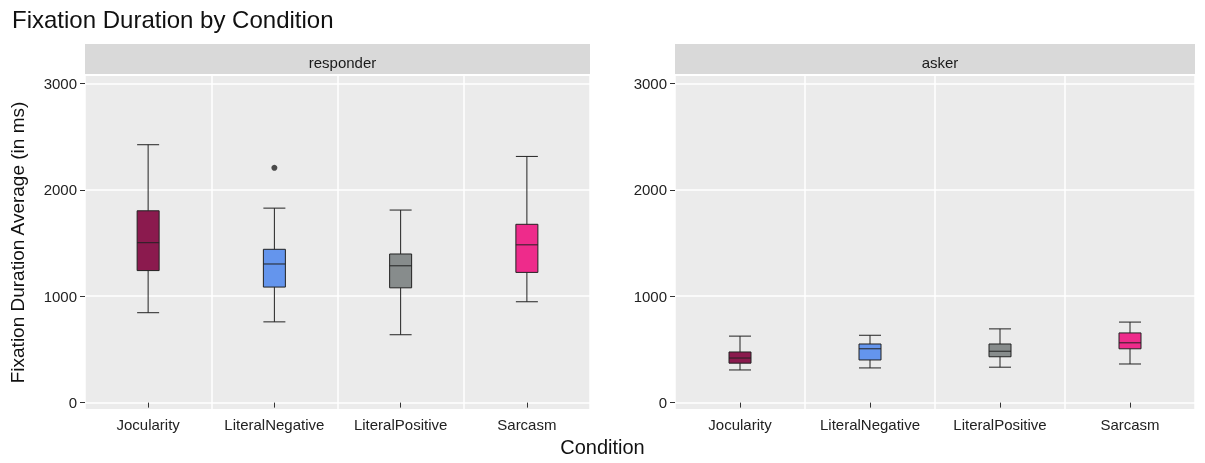 Image resolution: width=1205 pixels, height=463 pixels. Describe the element at coordinates (173, 20) in the screenshot. I see `chart-title: Fixation Duration by Condition` at that location.